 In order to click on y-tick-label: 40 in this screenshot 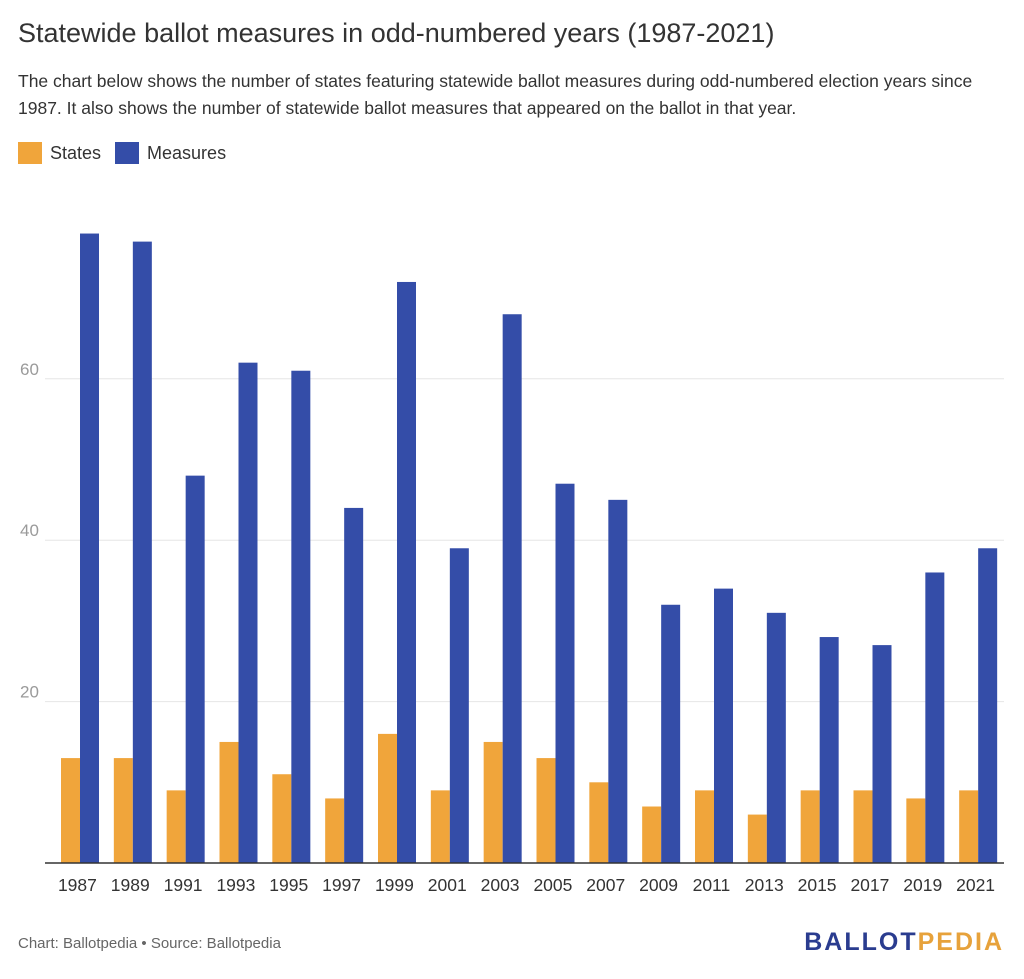, I will do `click(29, 530)`.